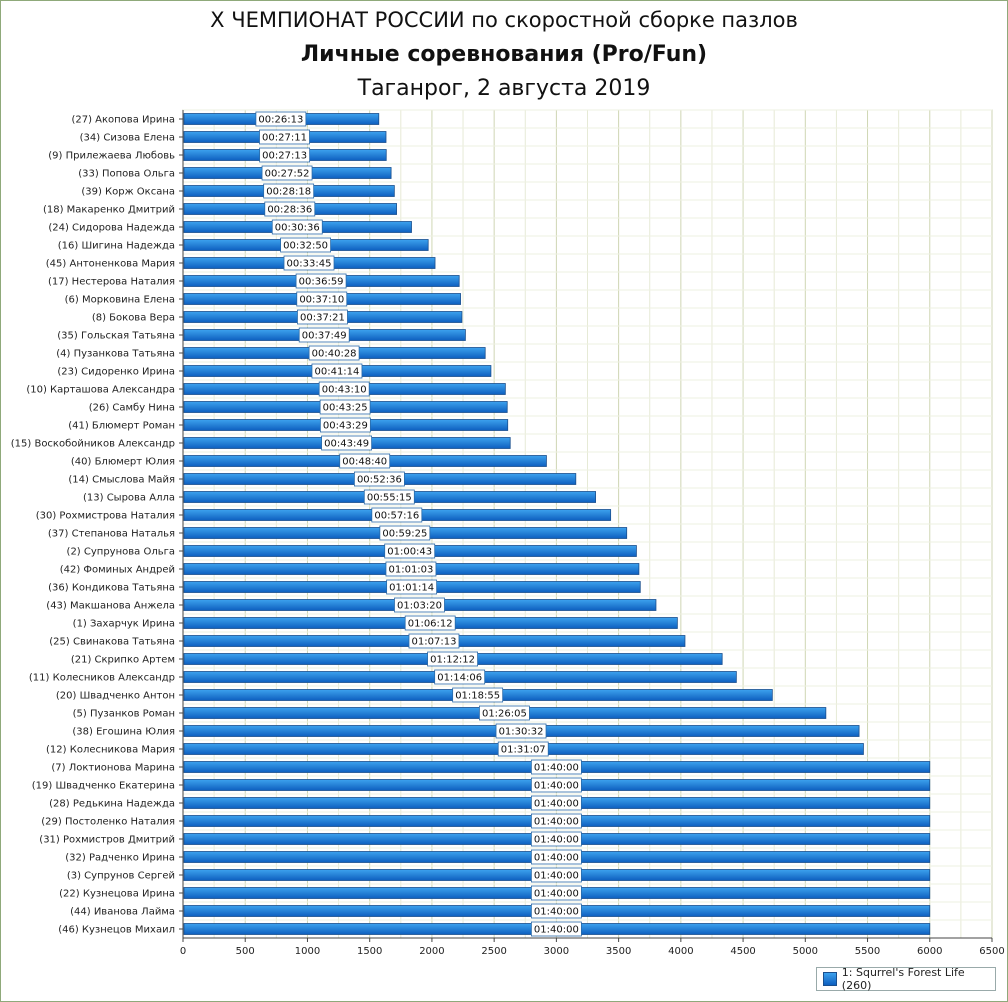 The width and height of the screenshot is (1008, 1002). What do you see at coordinates (336, 372) in the screenshot?
I see `data-label: 00:41:14` at bounding box center [336, 372].